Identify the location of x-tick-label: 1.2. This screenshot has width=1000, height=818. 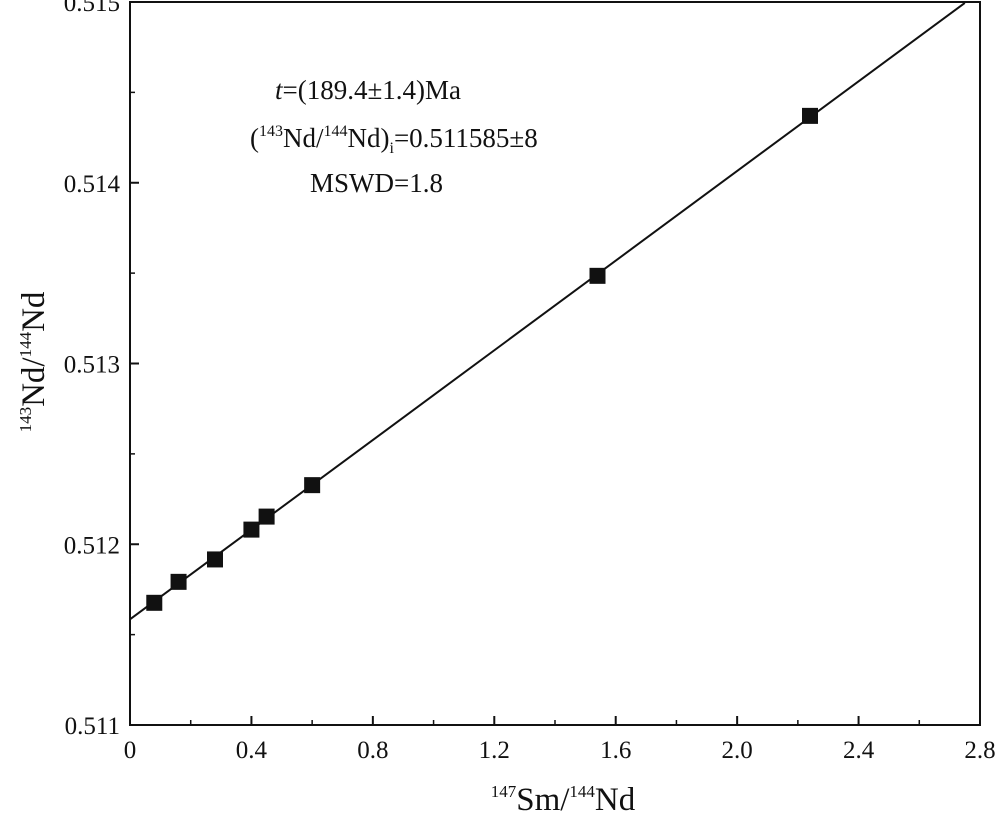
(494, 750).